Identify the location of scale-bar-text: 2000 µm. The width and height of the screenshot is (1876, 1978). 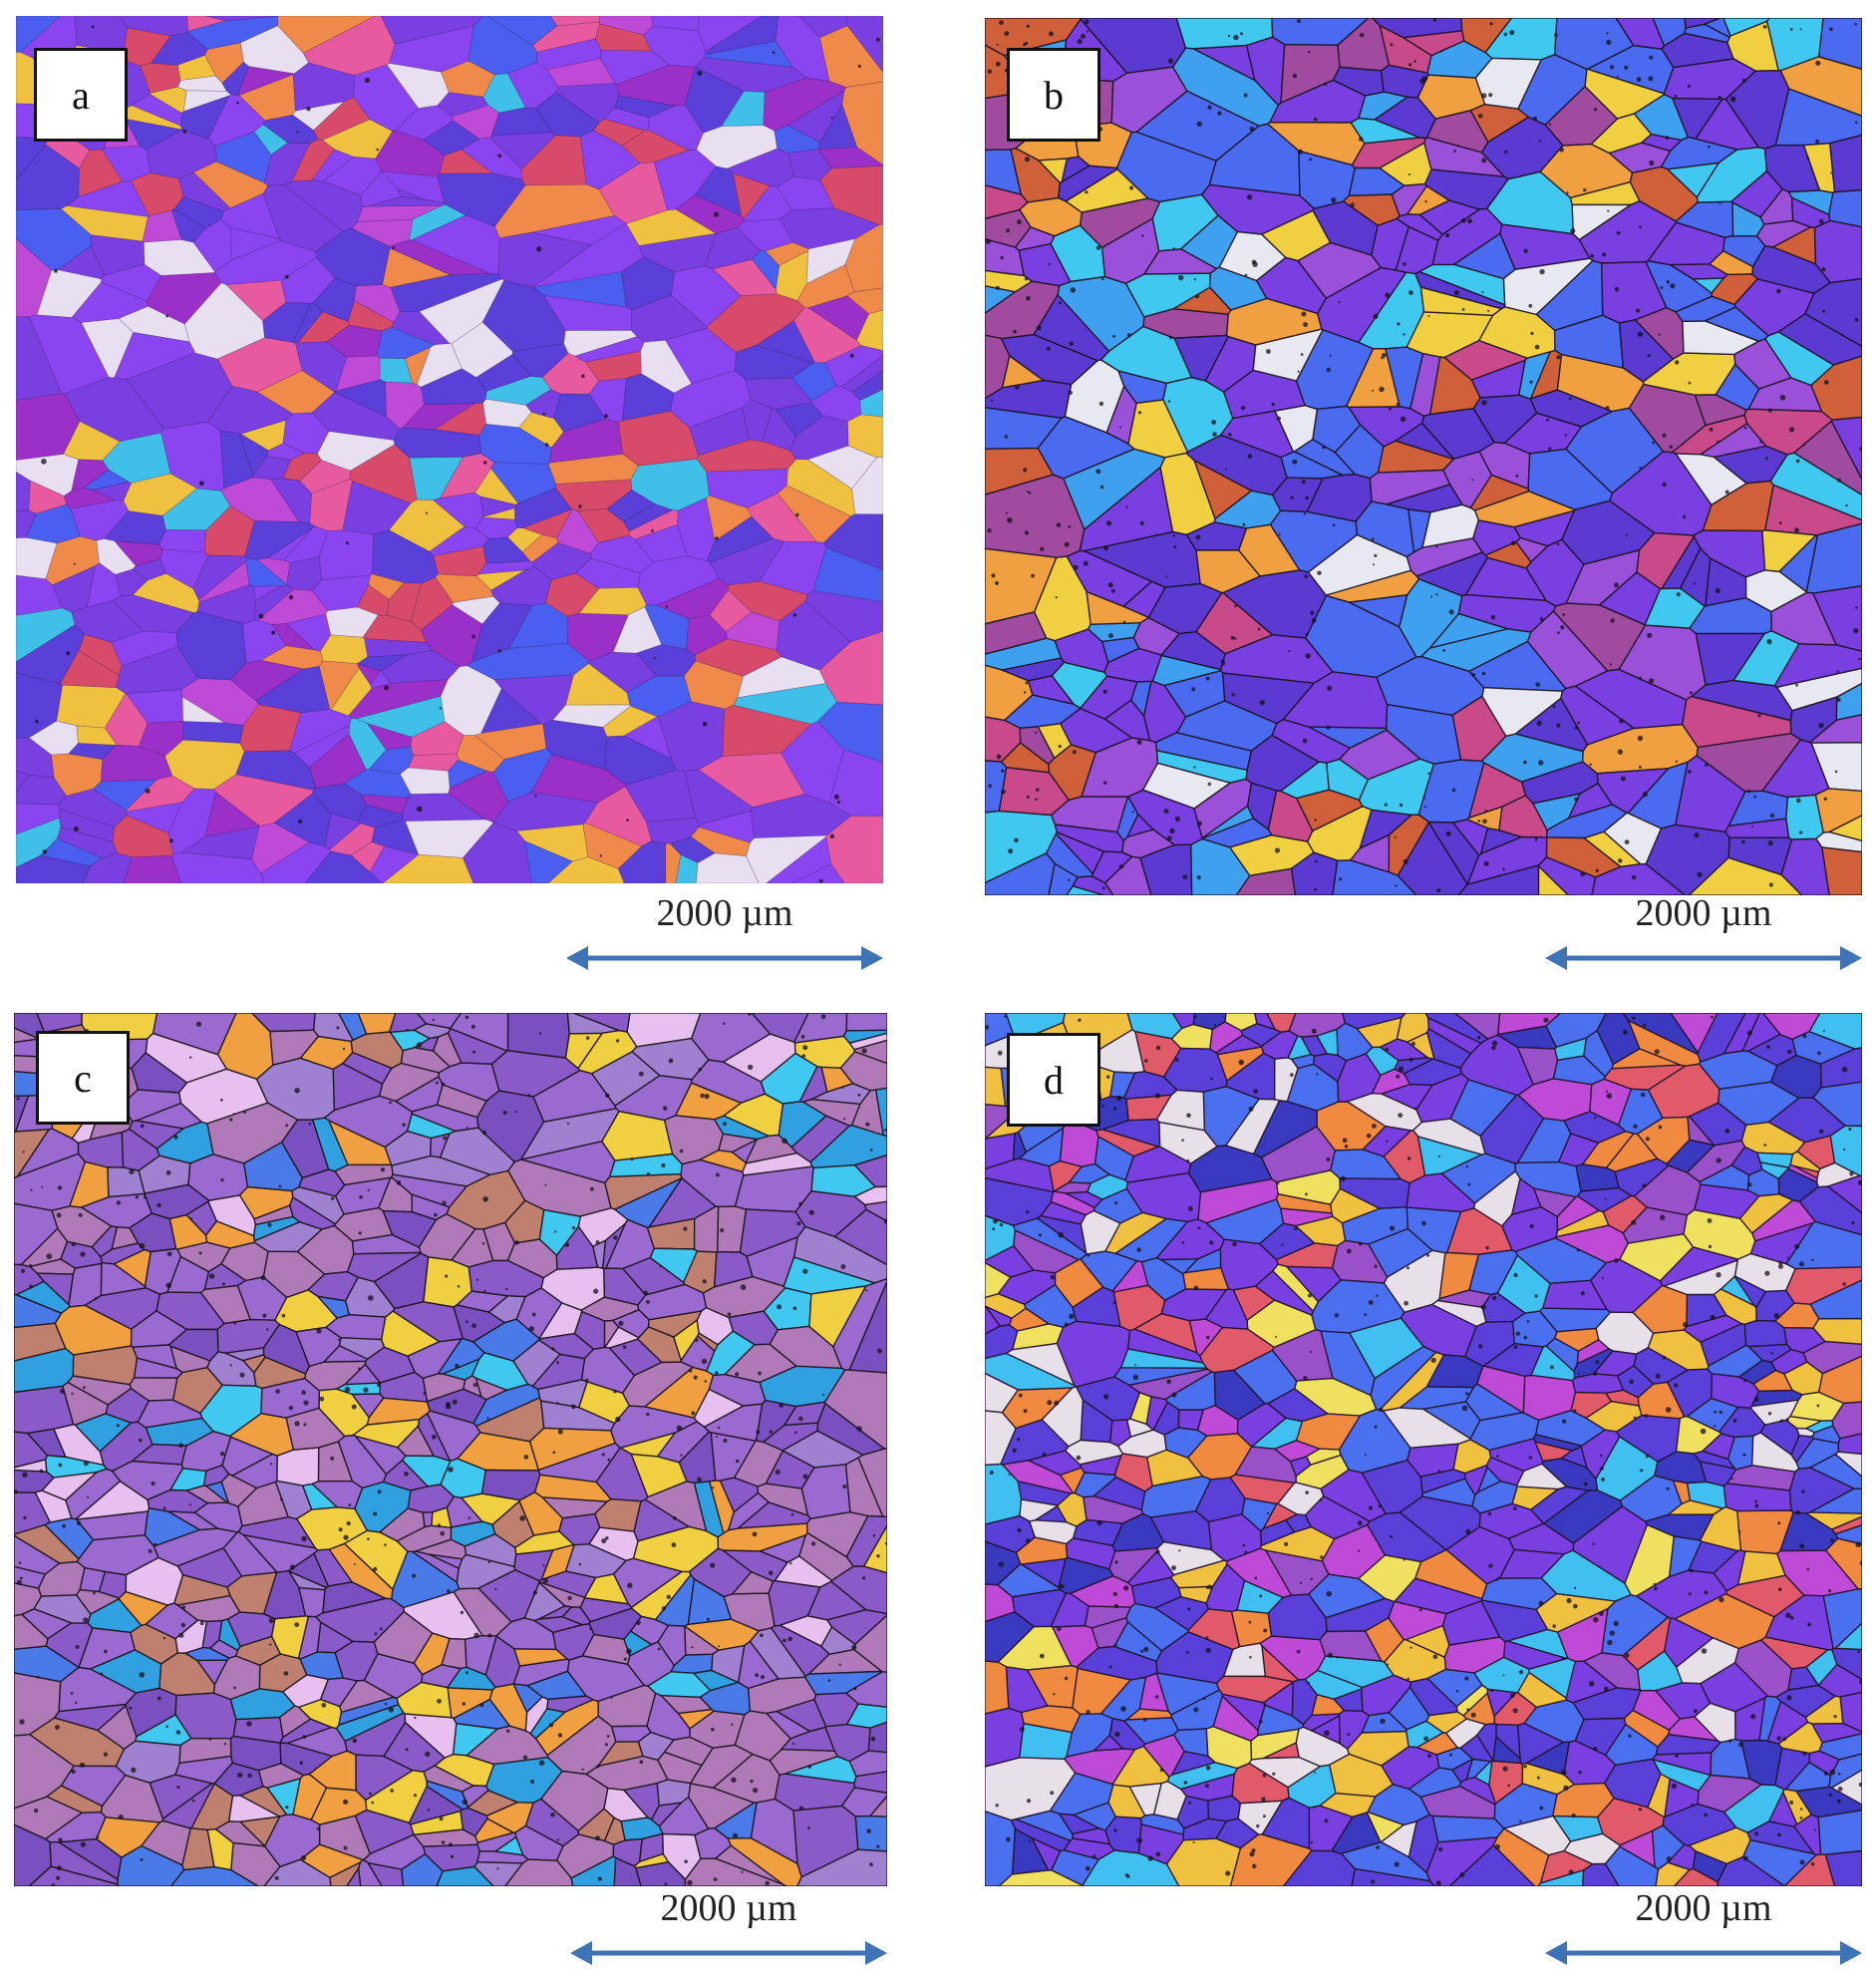
(724, 913).